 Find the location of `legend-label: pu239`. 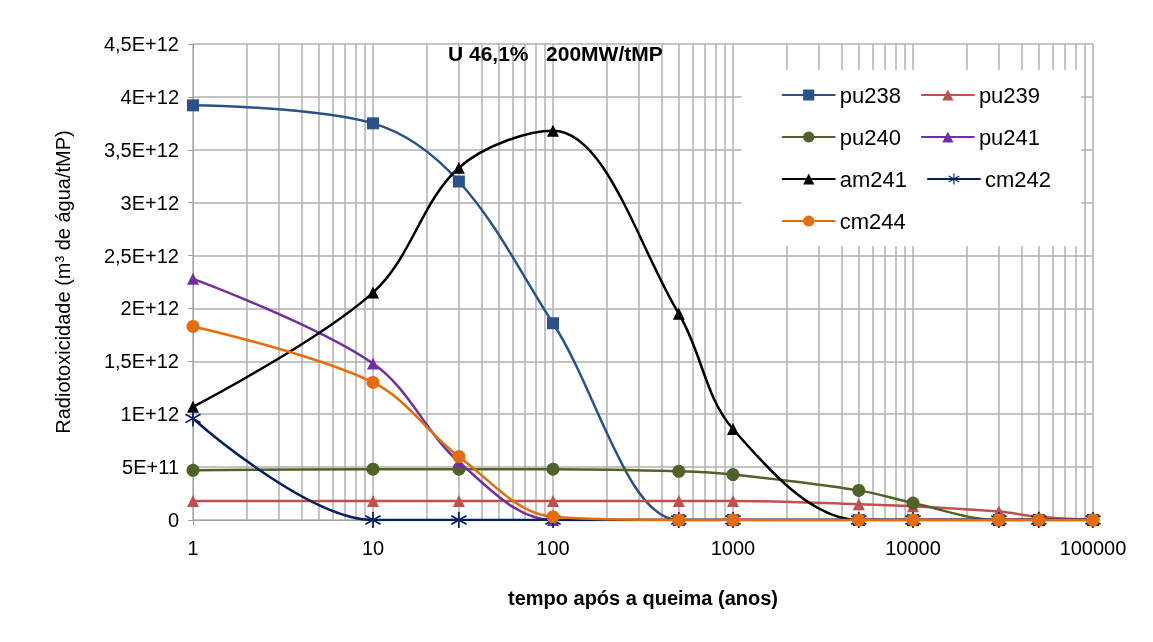

legend-label: pu239 is located at coordinates (1009, 95).